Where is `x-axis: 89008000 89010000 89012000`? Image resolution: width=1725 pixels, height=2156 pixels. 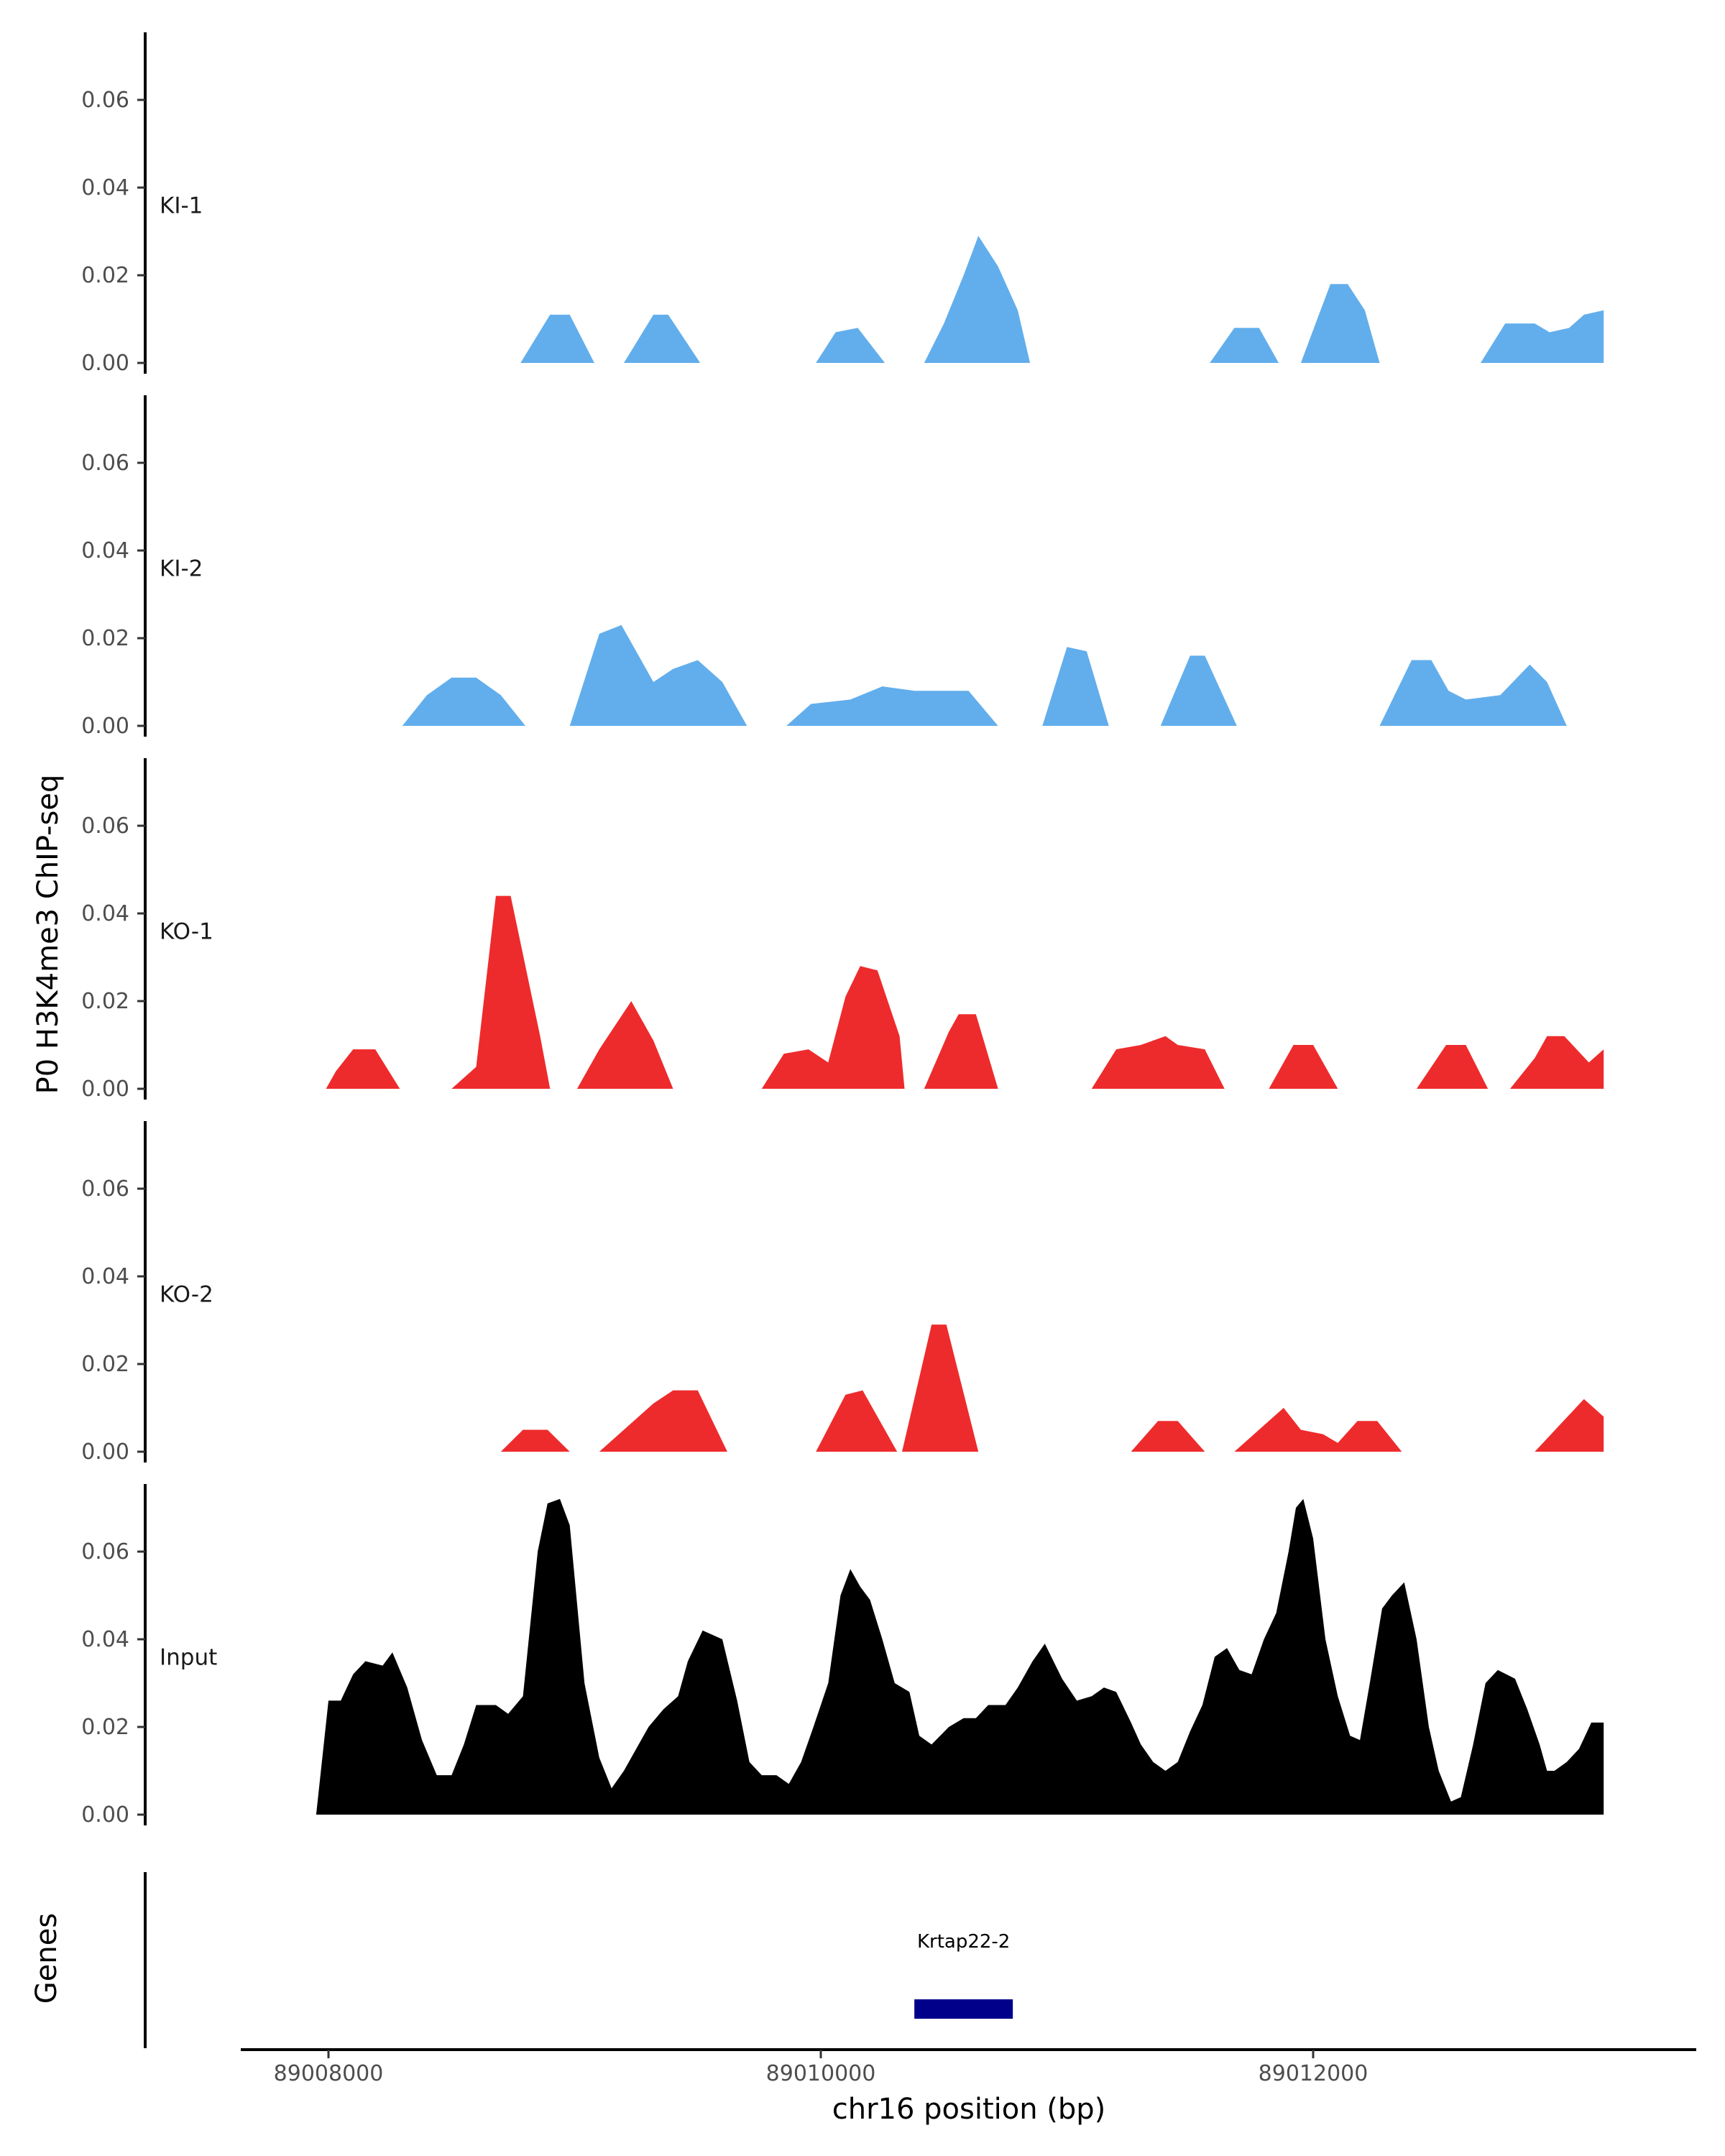 x-axis: 89008000 89010000 89012000 is located at coordinates (968, 2067).